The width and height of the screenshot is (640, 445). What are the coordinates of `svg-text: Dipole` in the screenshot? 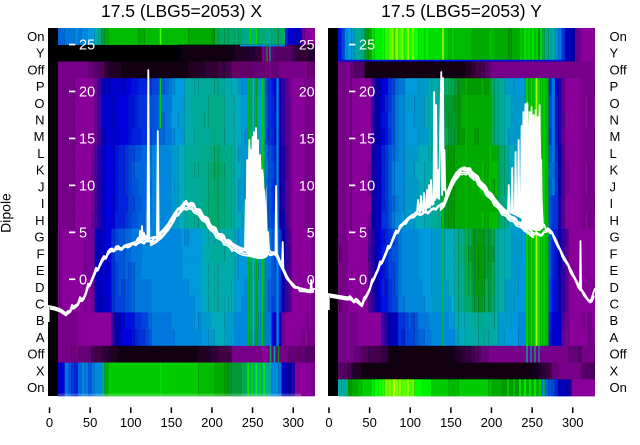 It's located at (7, 213).